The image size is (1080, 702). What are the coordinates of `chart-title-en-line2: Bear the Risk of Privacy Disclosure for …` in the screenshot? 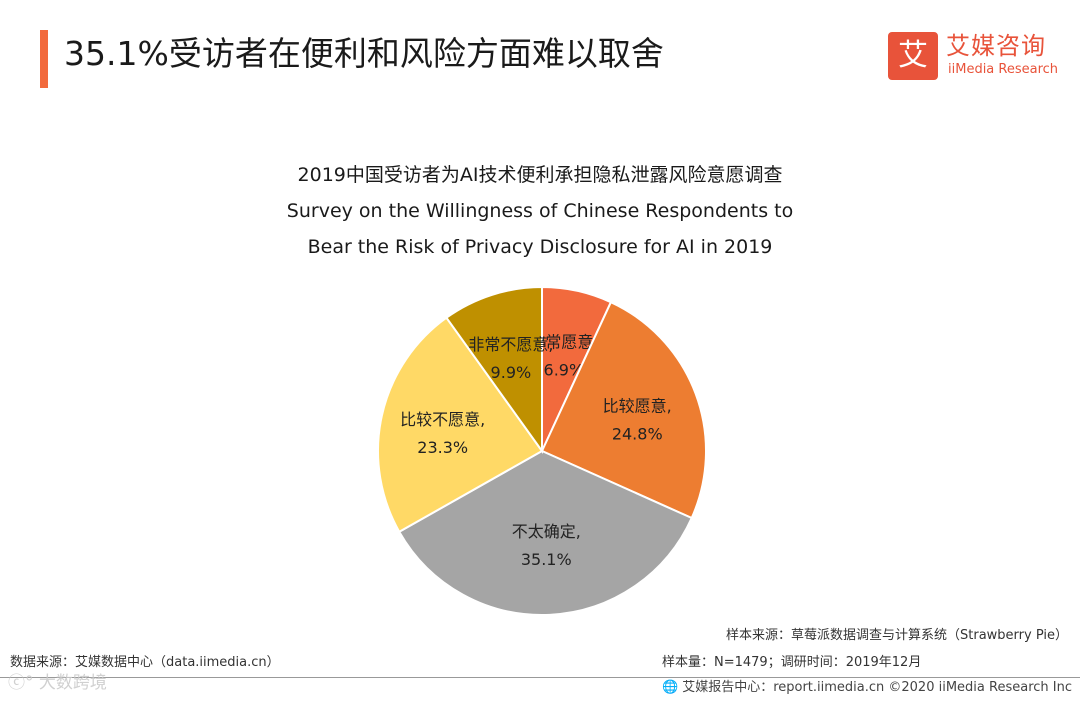 It's located at (540, 247).